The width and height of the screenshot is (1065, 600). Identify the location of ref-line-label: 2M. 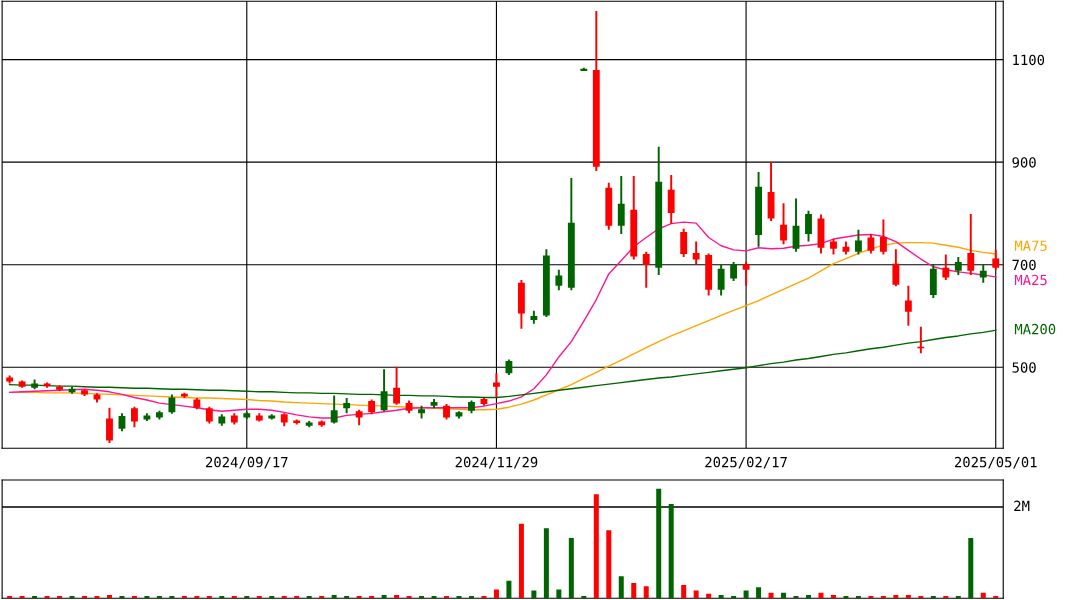
(1022, 505).